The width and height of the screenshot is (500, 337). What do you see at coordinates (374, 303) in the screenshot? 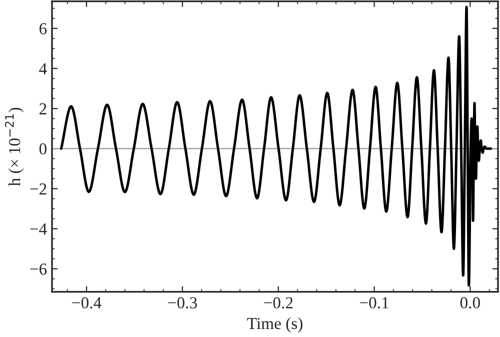
I see `x-tick-label: −0.1` at bounding box center [374, 303].